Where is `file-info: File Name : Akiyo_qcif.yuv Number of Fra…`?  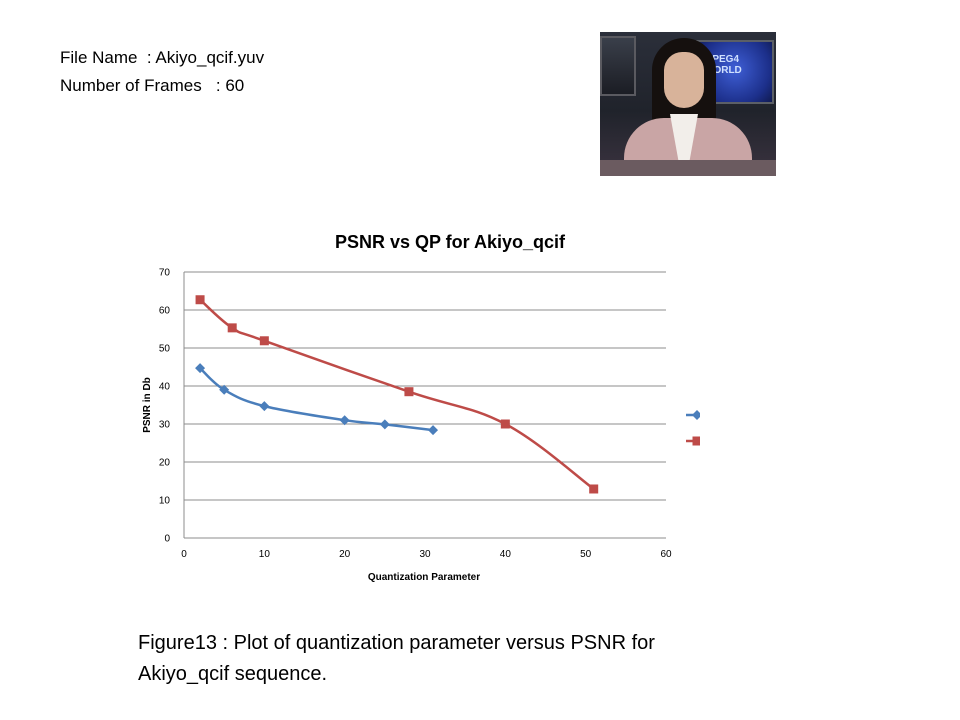
file-info: File Name : Akiyo_qcif.yuv Number of Fra… is located at coordinates (162, 72).